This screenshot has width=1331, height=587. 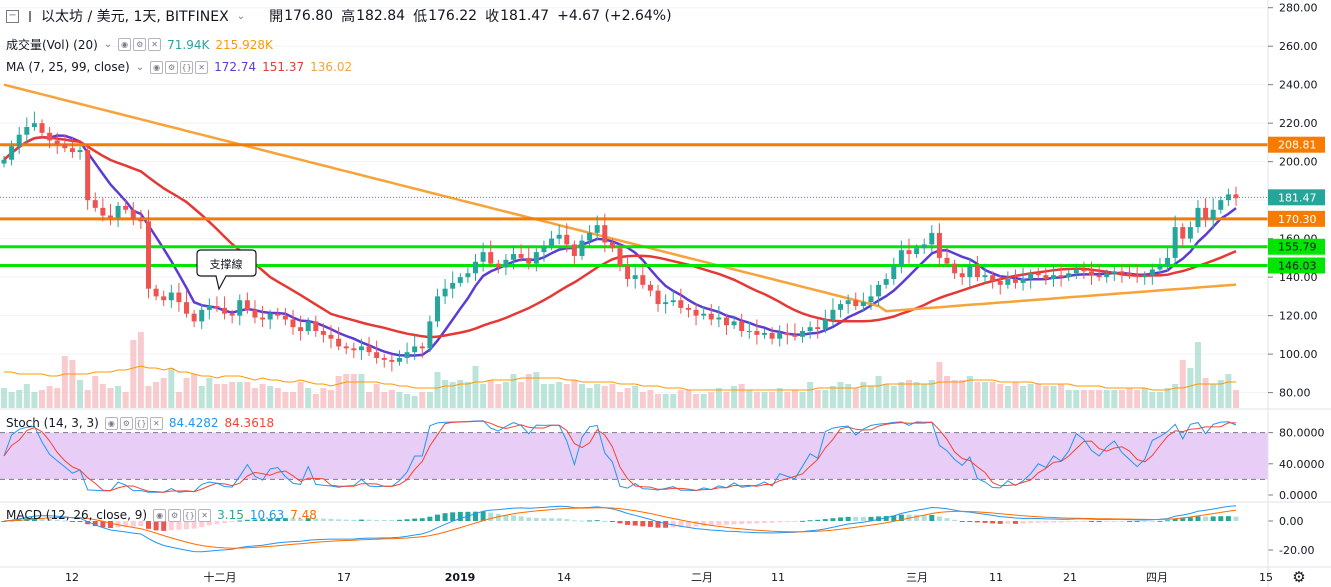 What do you see at coordinates (30, 16) in the screenshot?
I see `flag-icon` at bounding box center [30, 16].